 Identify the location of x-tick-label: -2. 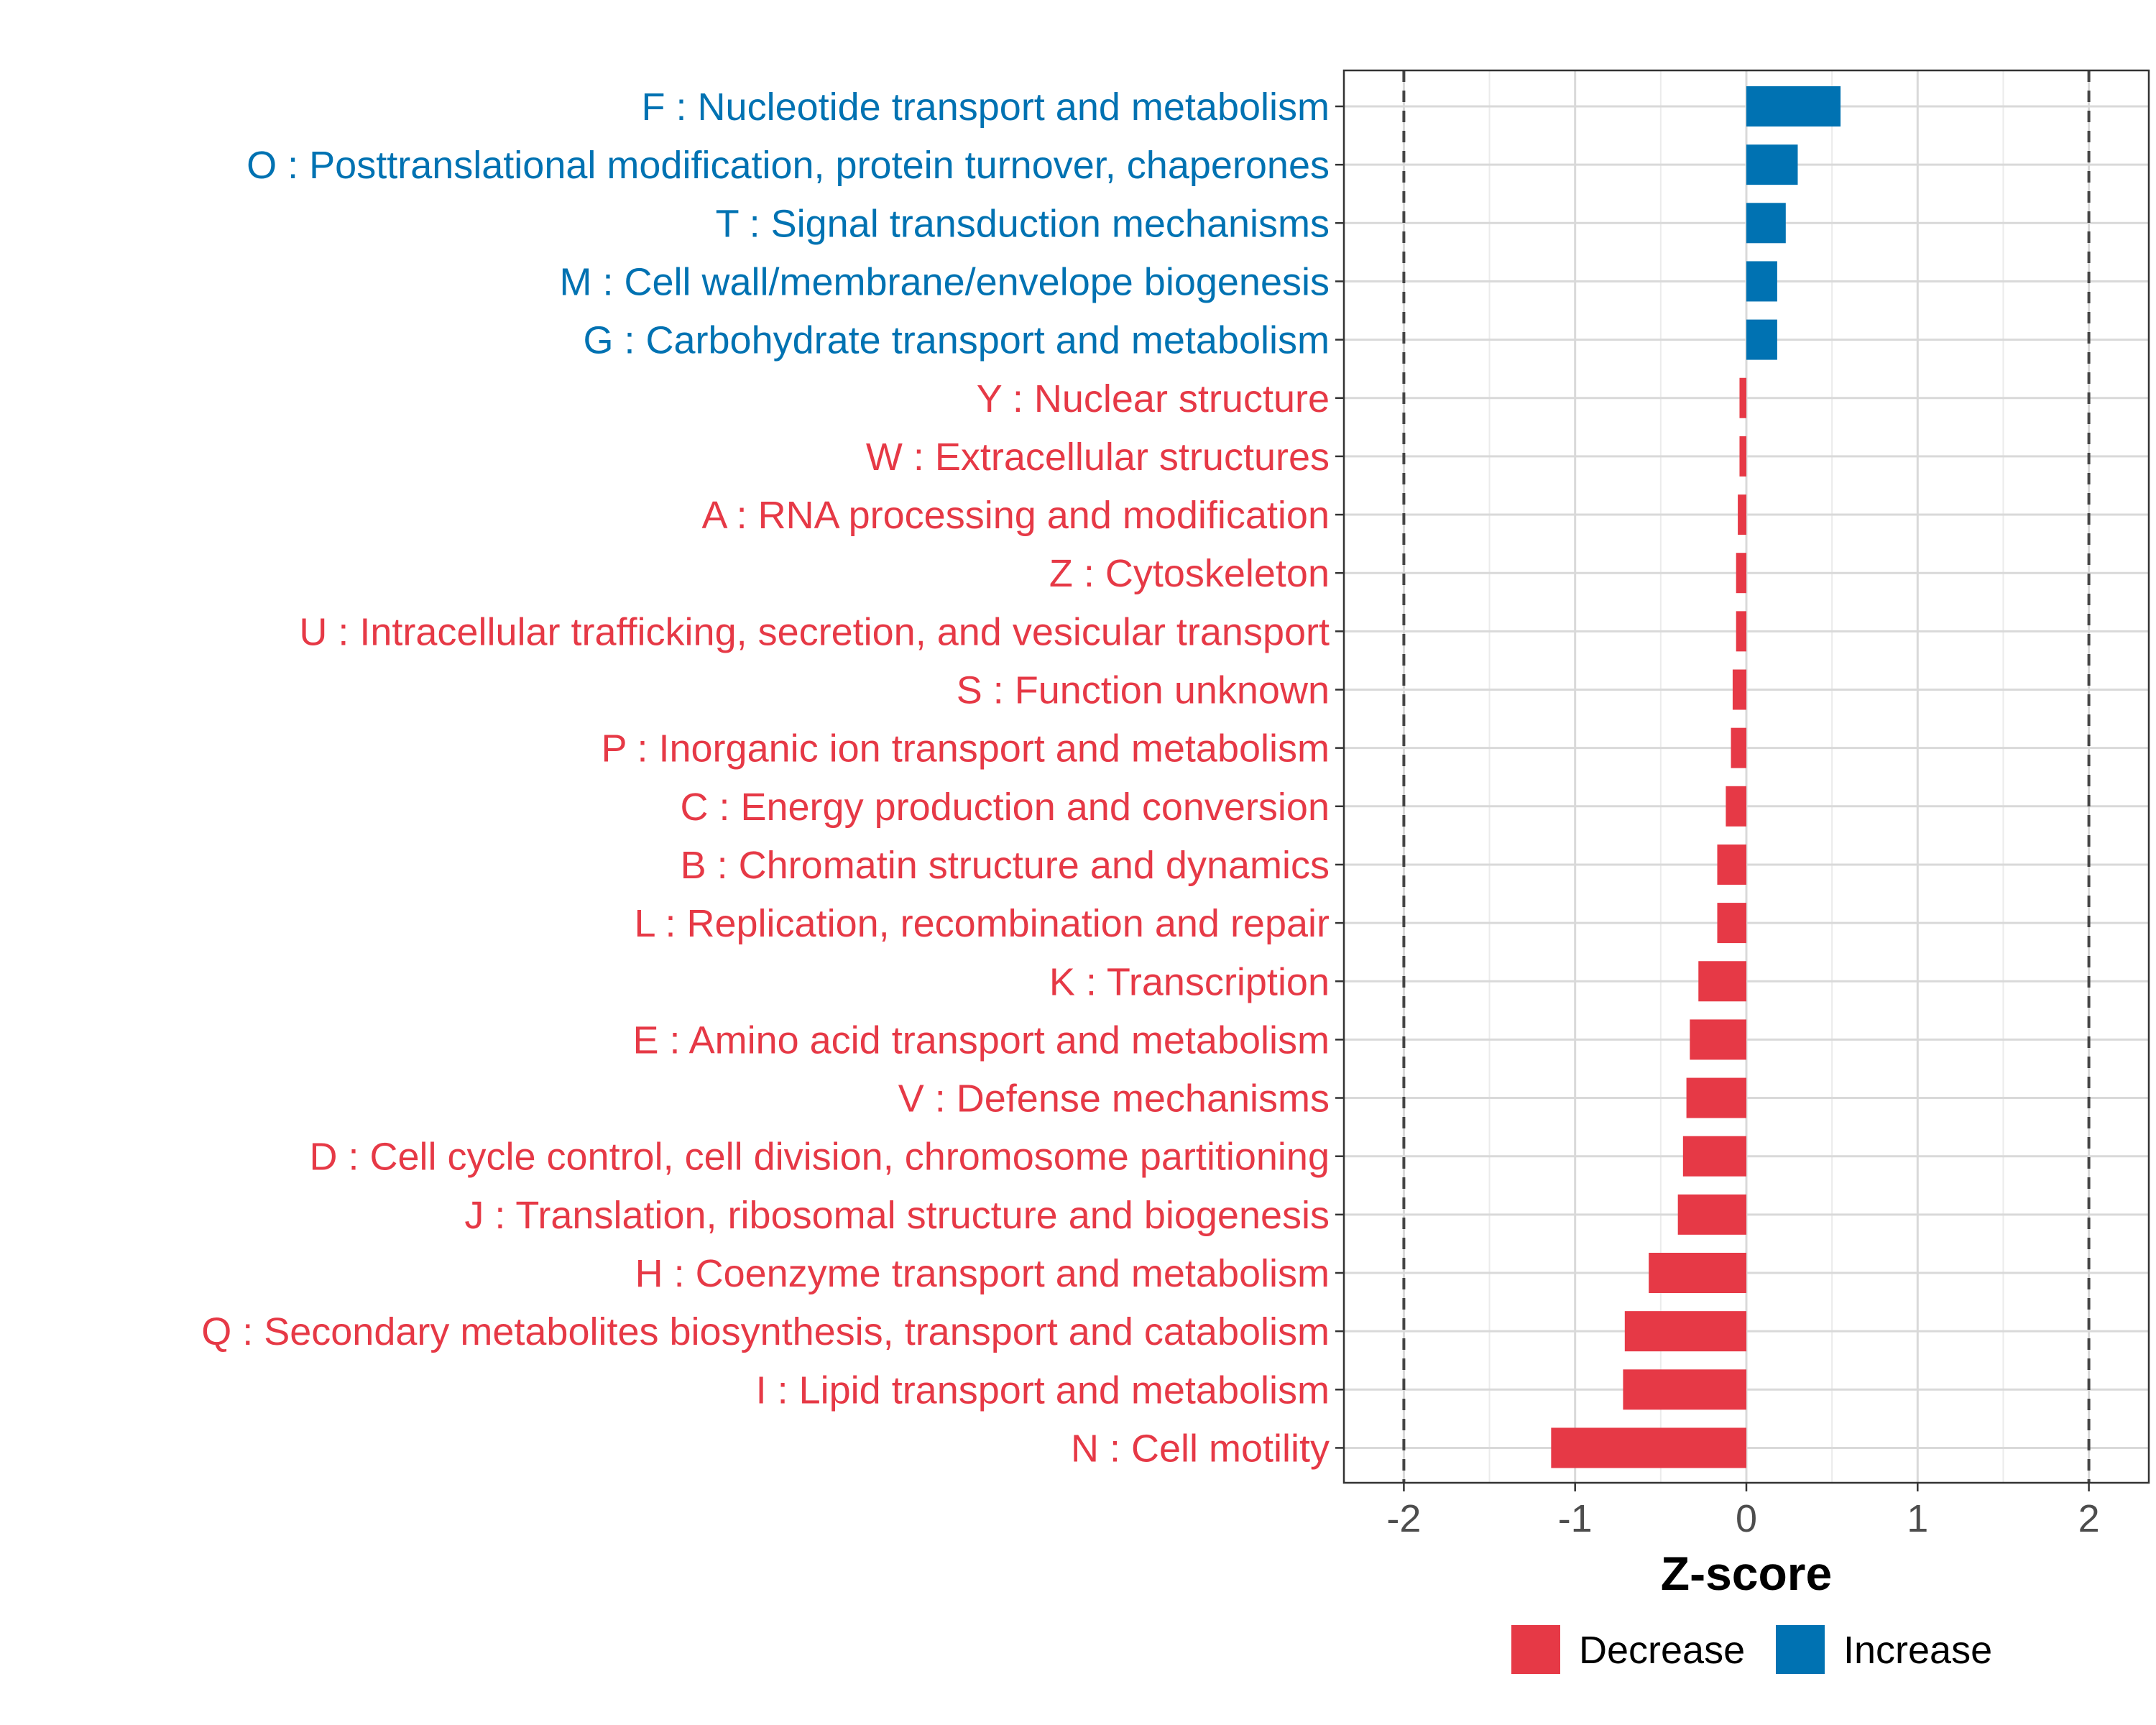
(1403, 1518).